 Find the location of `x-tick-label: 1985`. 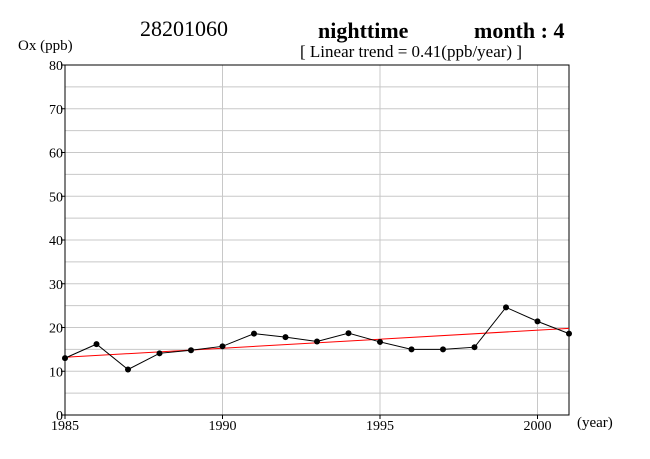

x-tick-label: 1985 is located at coordinates (65, 426).